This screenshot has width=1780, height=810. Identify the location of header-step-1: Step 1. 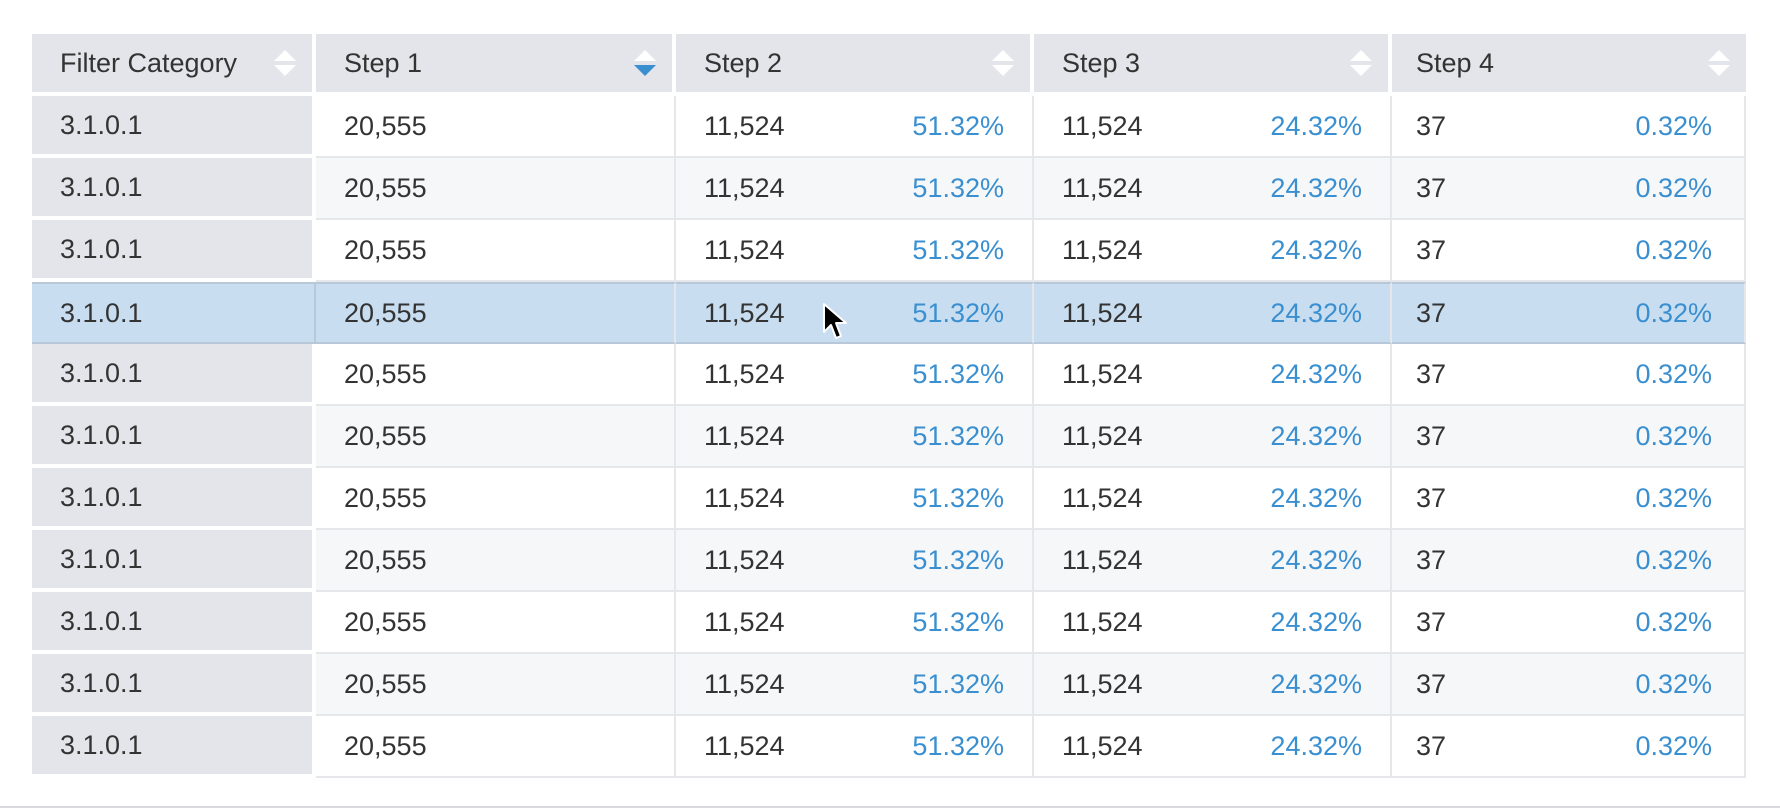
(496, 63).